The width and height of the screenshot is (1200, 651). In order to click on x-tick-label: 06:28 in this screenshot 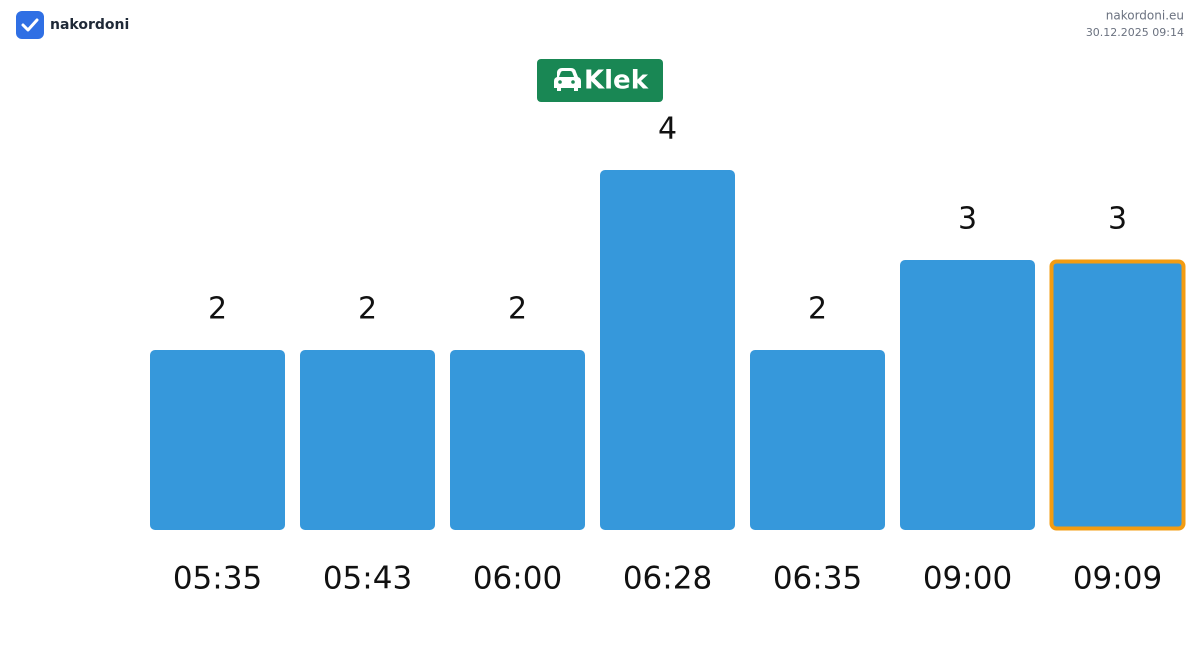, I will do `click(667, 579)`.